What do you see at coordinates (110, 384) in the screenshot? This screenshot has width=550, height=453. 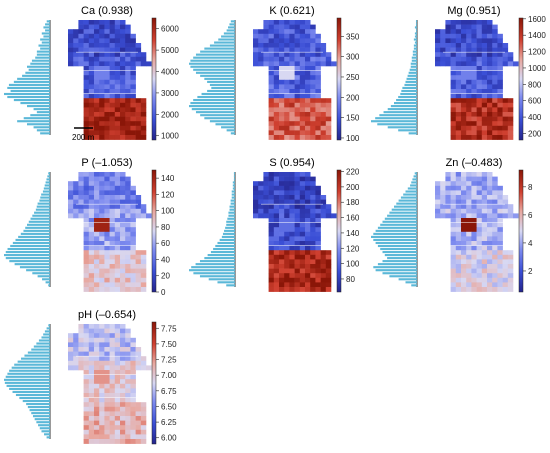 I see `soil-map` at bounding box center [110, 384].